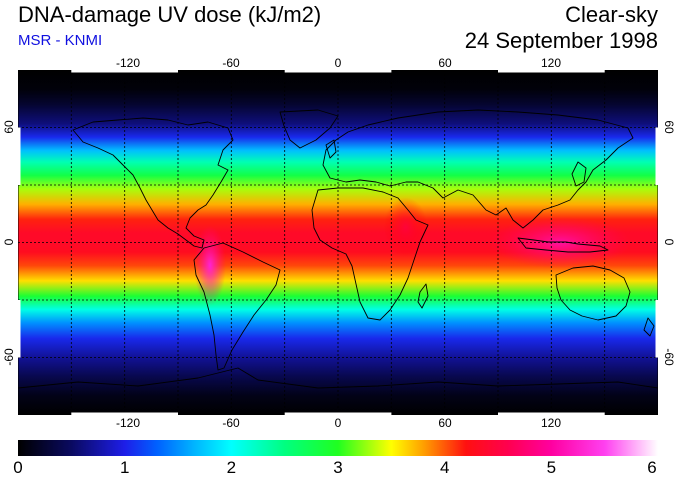 This screenshot has width=678, height=480. I want to click on coast-new-zealand, so click(649, 327).